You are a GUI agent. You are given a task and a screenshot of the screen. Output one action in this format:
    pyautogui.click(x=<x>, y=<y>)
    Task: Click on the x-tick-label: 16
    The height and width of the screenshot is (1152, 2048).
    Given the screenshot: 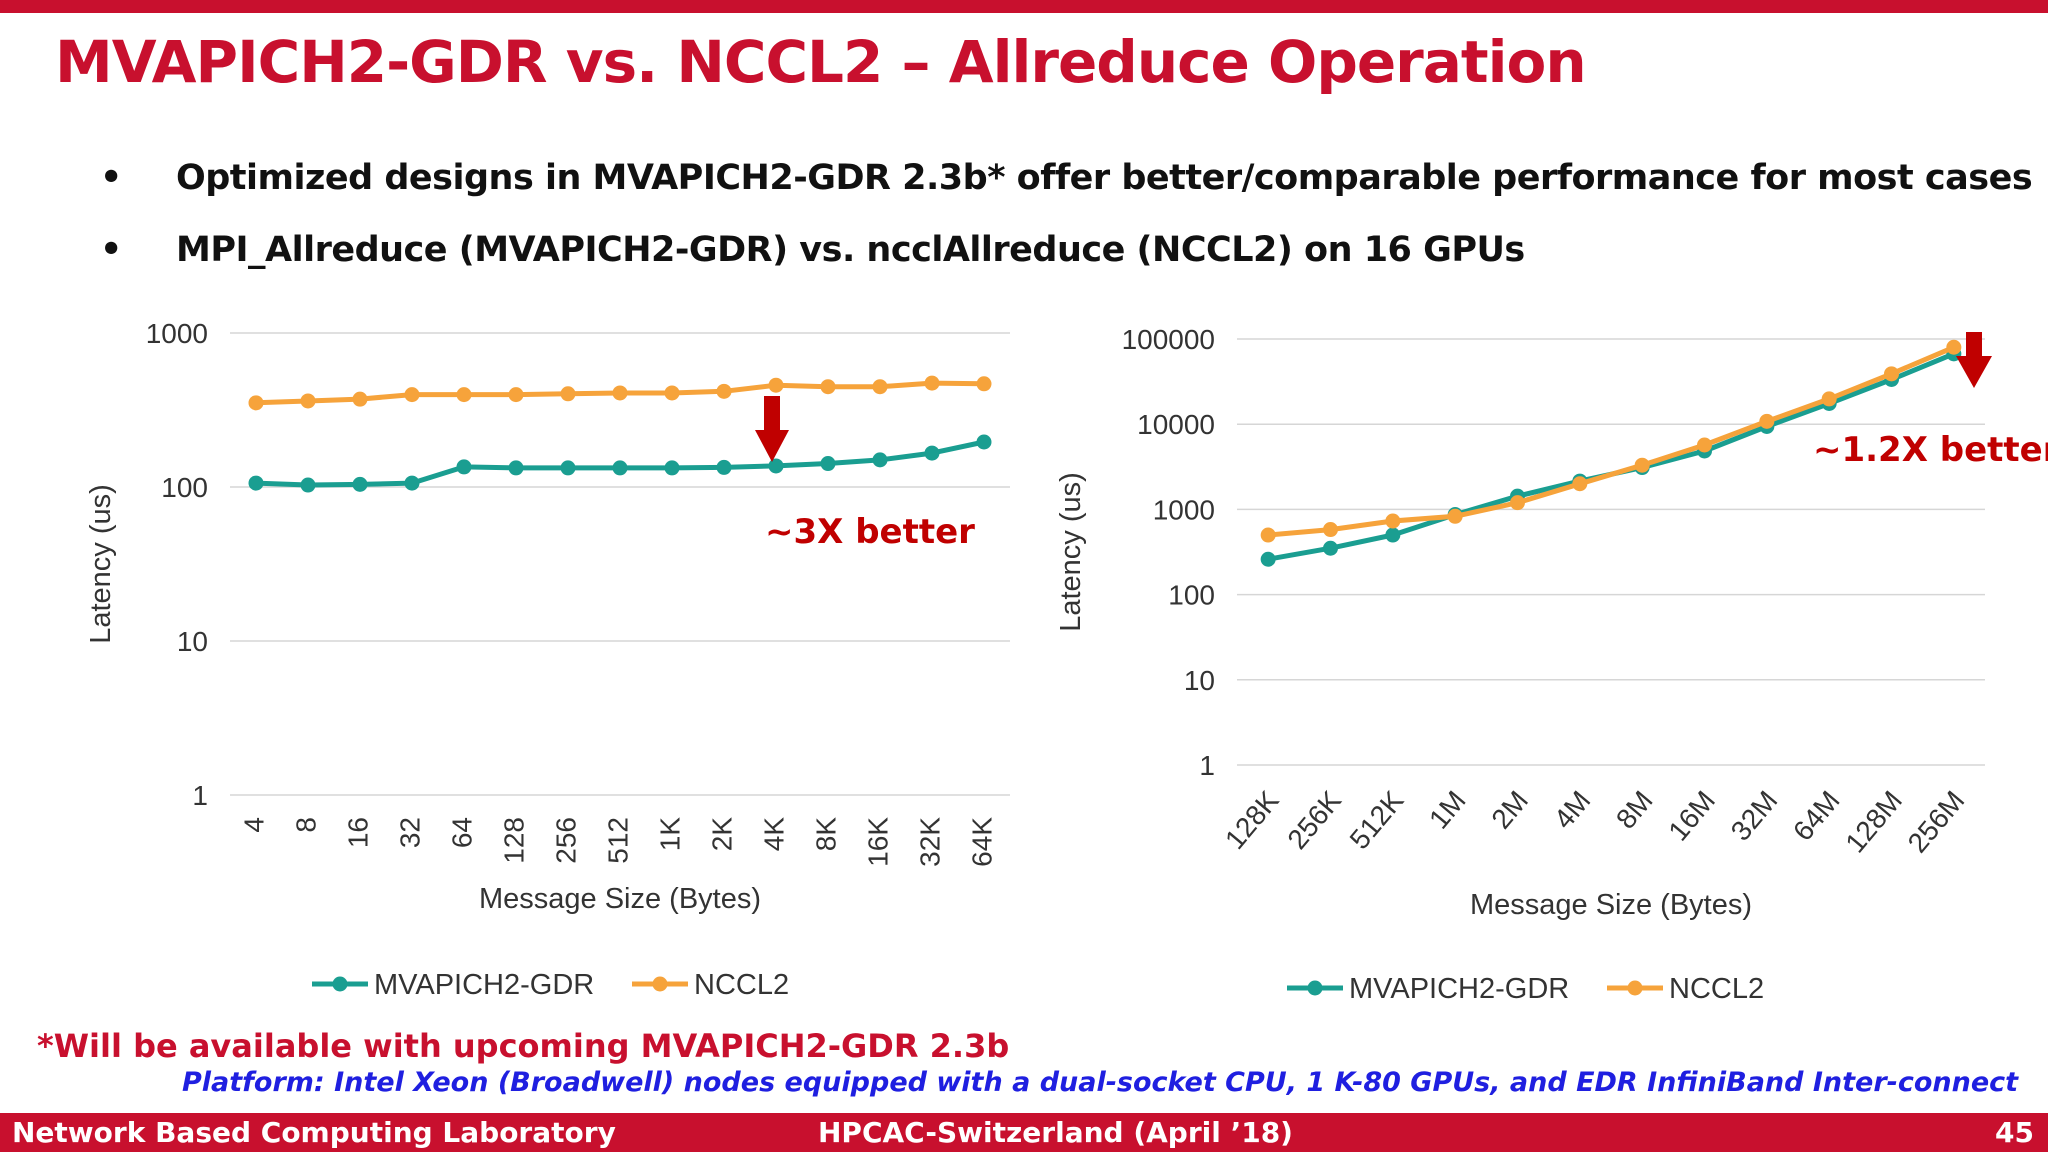 What is the action you would take?
    pyautogui.click(x=357, y=832)
    